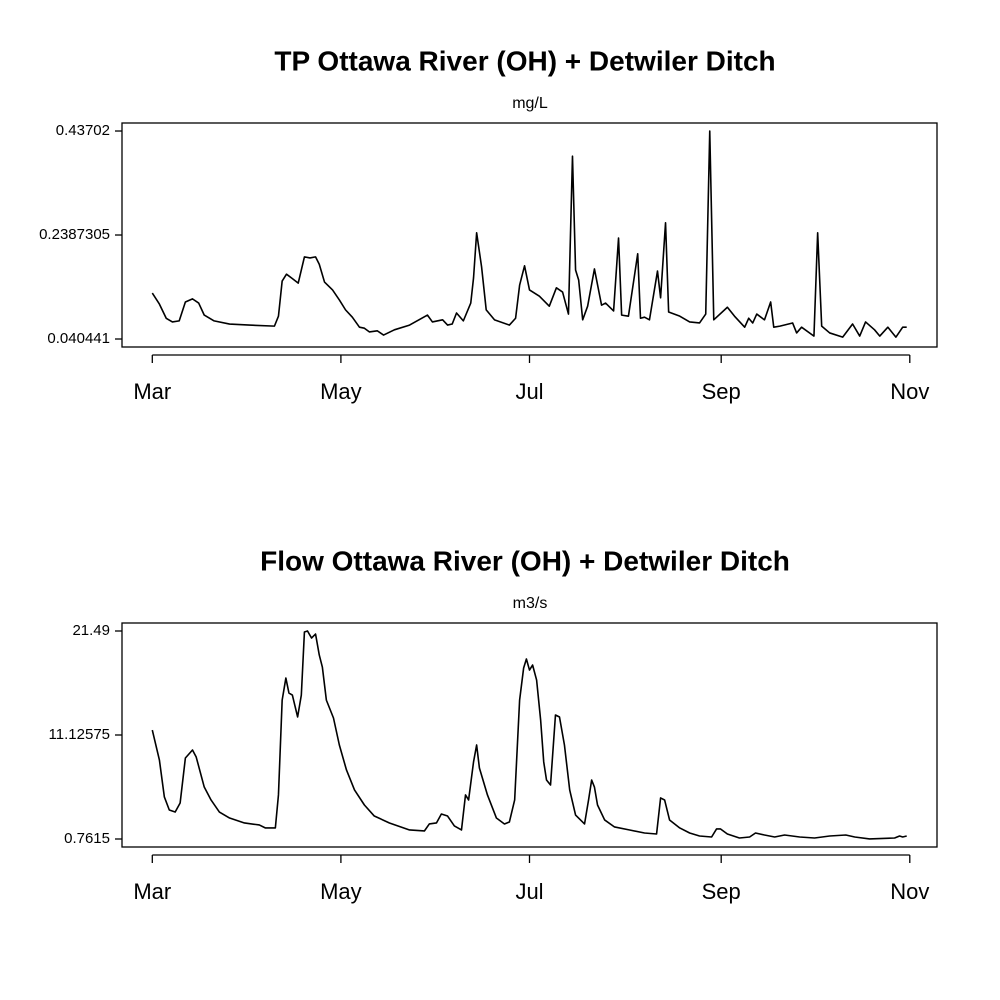 The image size is (1000, 1000). Describe the element at coordinates (83, 130) in the screenshot. I see `y-tick-label: 0.43702` at that location.